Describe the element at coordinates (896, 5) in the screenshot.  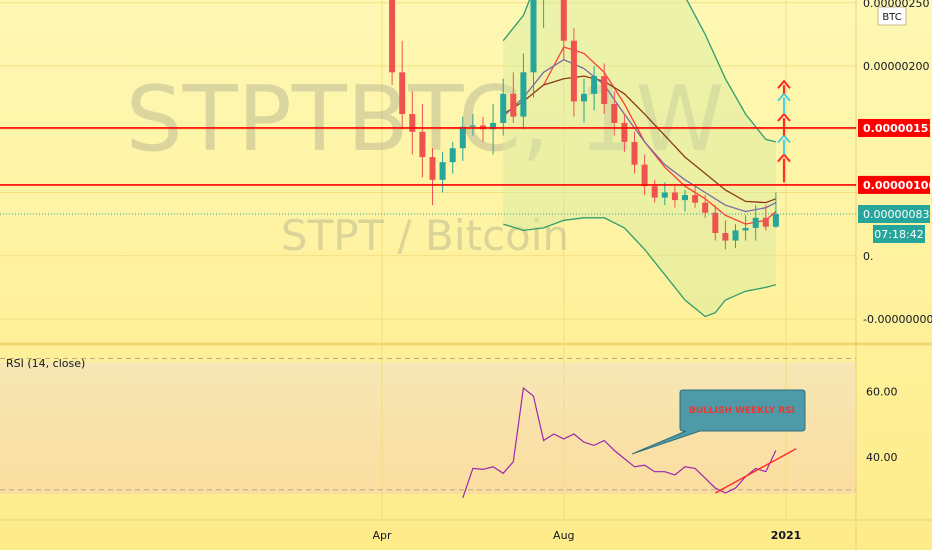
I see `price-tick-label: 0.00000250` at that location.